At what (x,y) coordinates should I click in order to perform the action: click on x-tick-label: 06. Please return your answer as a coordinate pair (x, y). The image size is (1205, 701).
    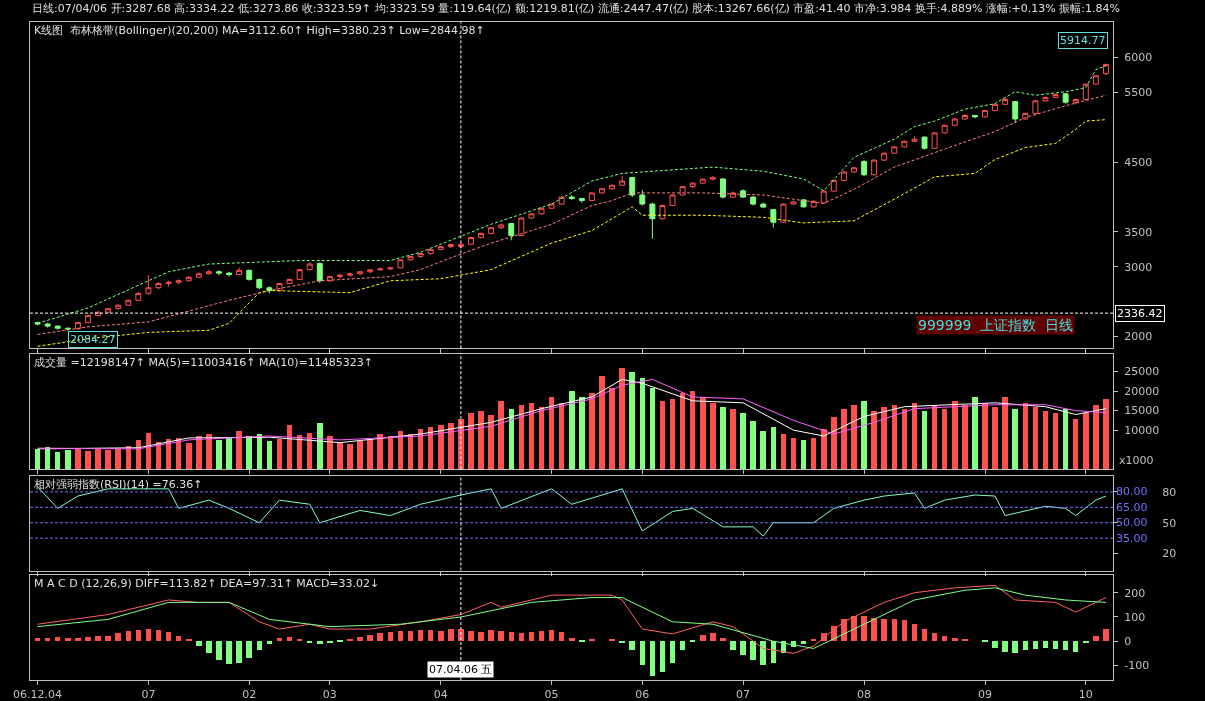
    Looking at the image, I should click on (642, 694).